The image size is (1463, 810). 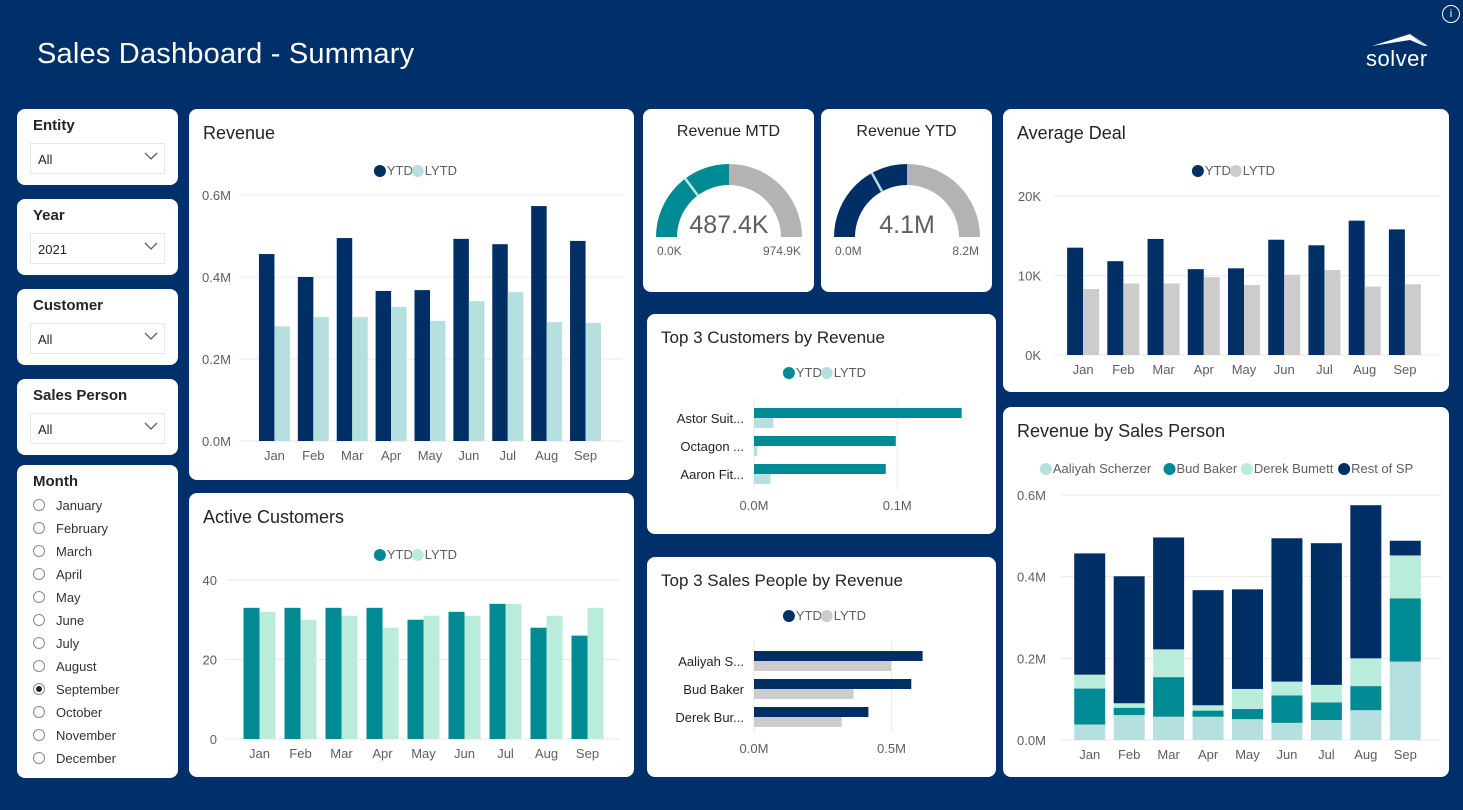 What do you see at coordinates (1033, 355) in the screenshot?
I see `y-tick-label: 0K` at bounding box center [1033, 355].